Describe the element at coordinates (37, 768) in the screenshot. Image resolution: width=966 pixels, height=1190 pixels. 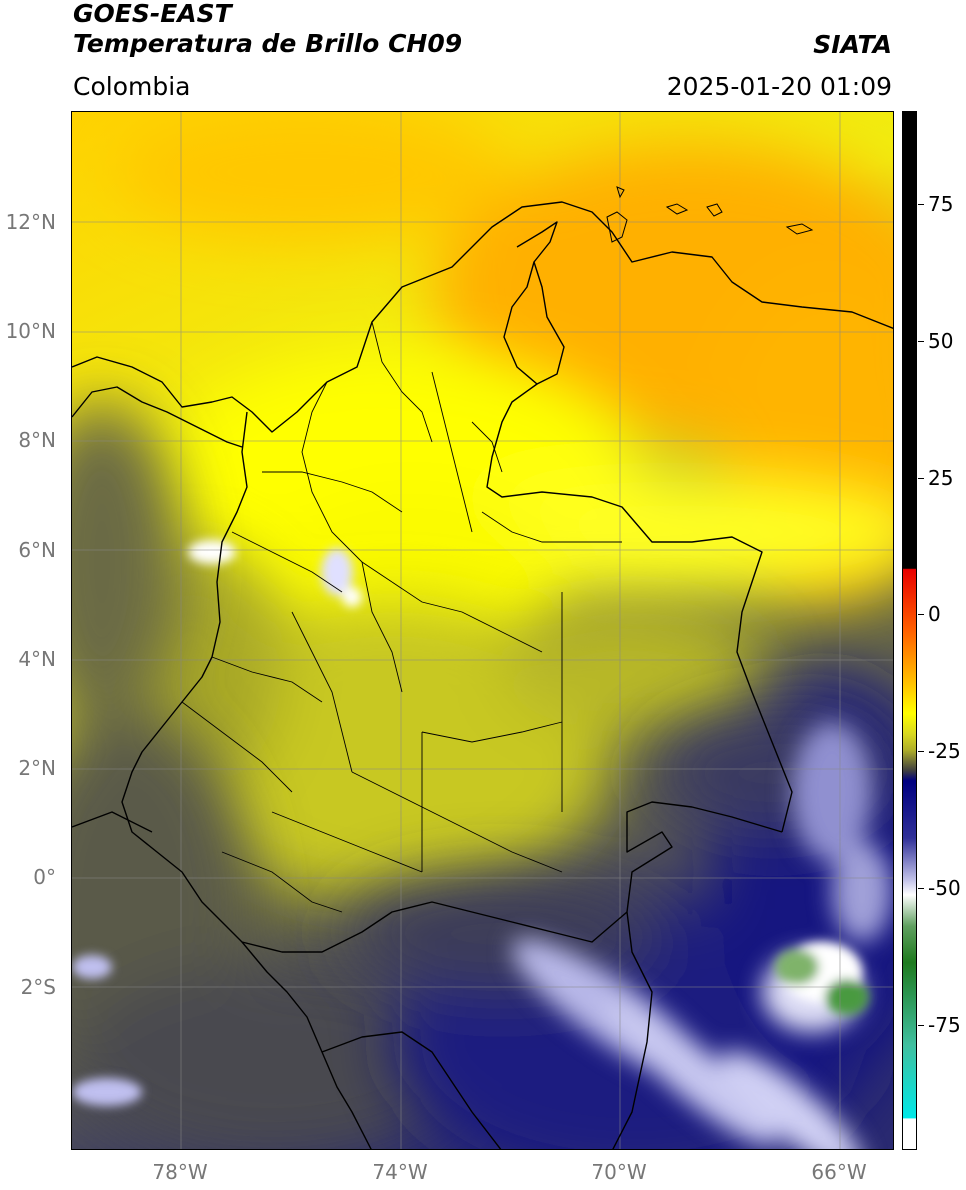
I see `lat-tick-label: 2°N` at that location.